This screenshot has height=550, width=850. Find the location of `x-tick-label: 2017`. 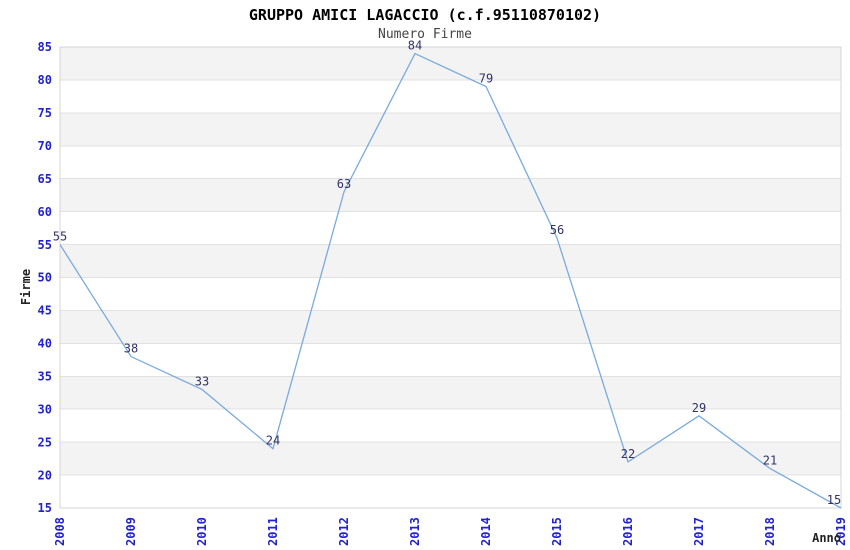

x-tick-label: 2017 is located at coordinates (699, 531).